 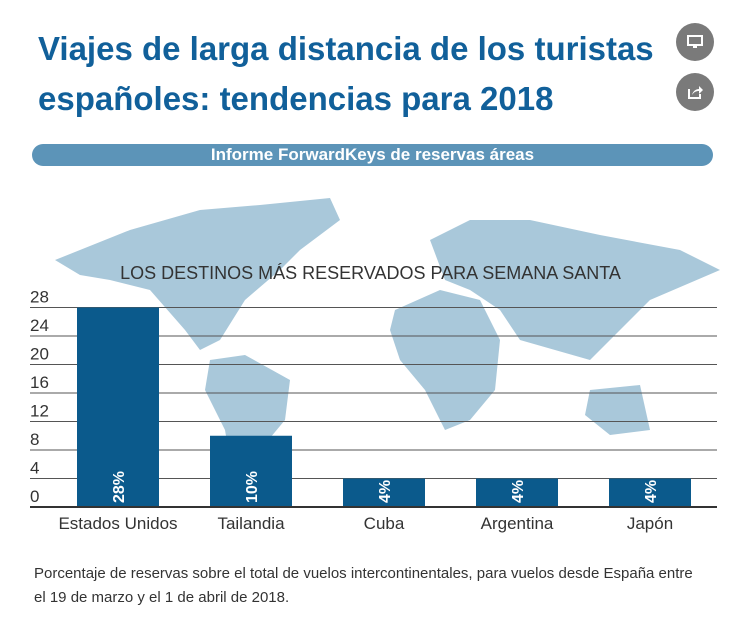 What do you see at coordinates (117, 523) in the screenshot?
I see `x-tick-label: Estados Unidos` at bounding box center [117, 523].